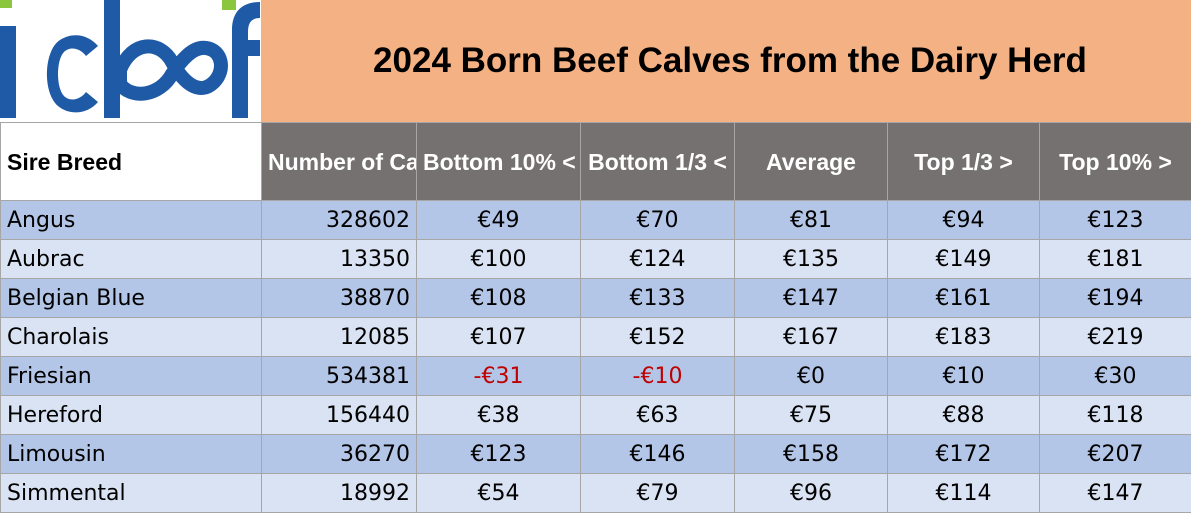 This screenshot has height=515, width=1191. What do you see at coordinates (963, 259) in the screenshot?
I see `cell-top-third: €149` at bounding box center [963, 259].